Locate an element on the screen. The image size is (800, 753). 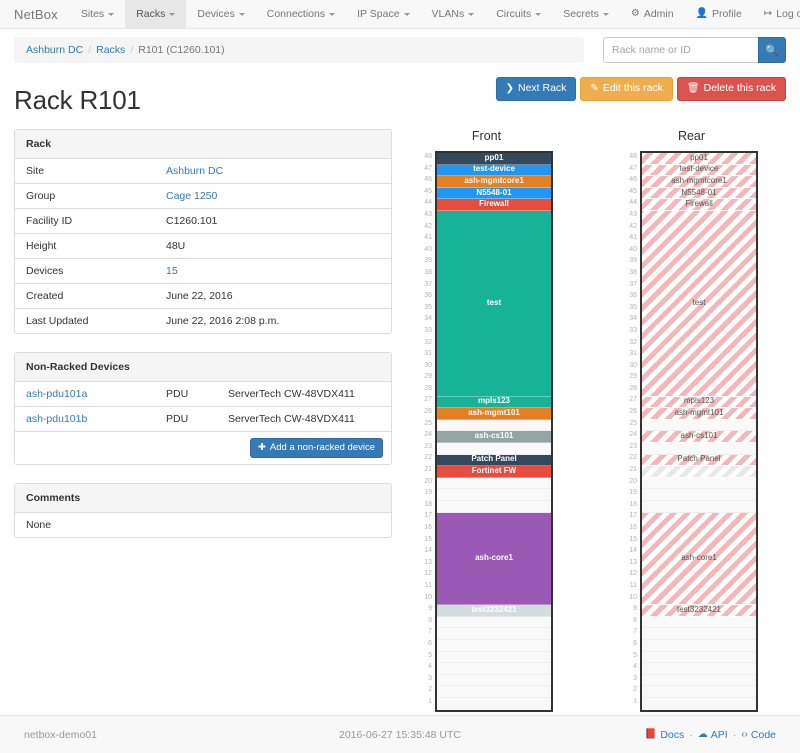
breadcrumb-racks: Racks is located at coordinates (111, 50).